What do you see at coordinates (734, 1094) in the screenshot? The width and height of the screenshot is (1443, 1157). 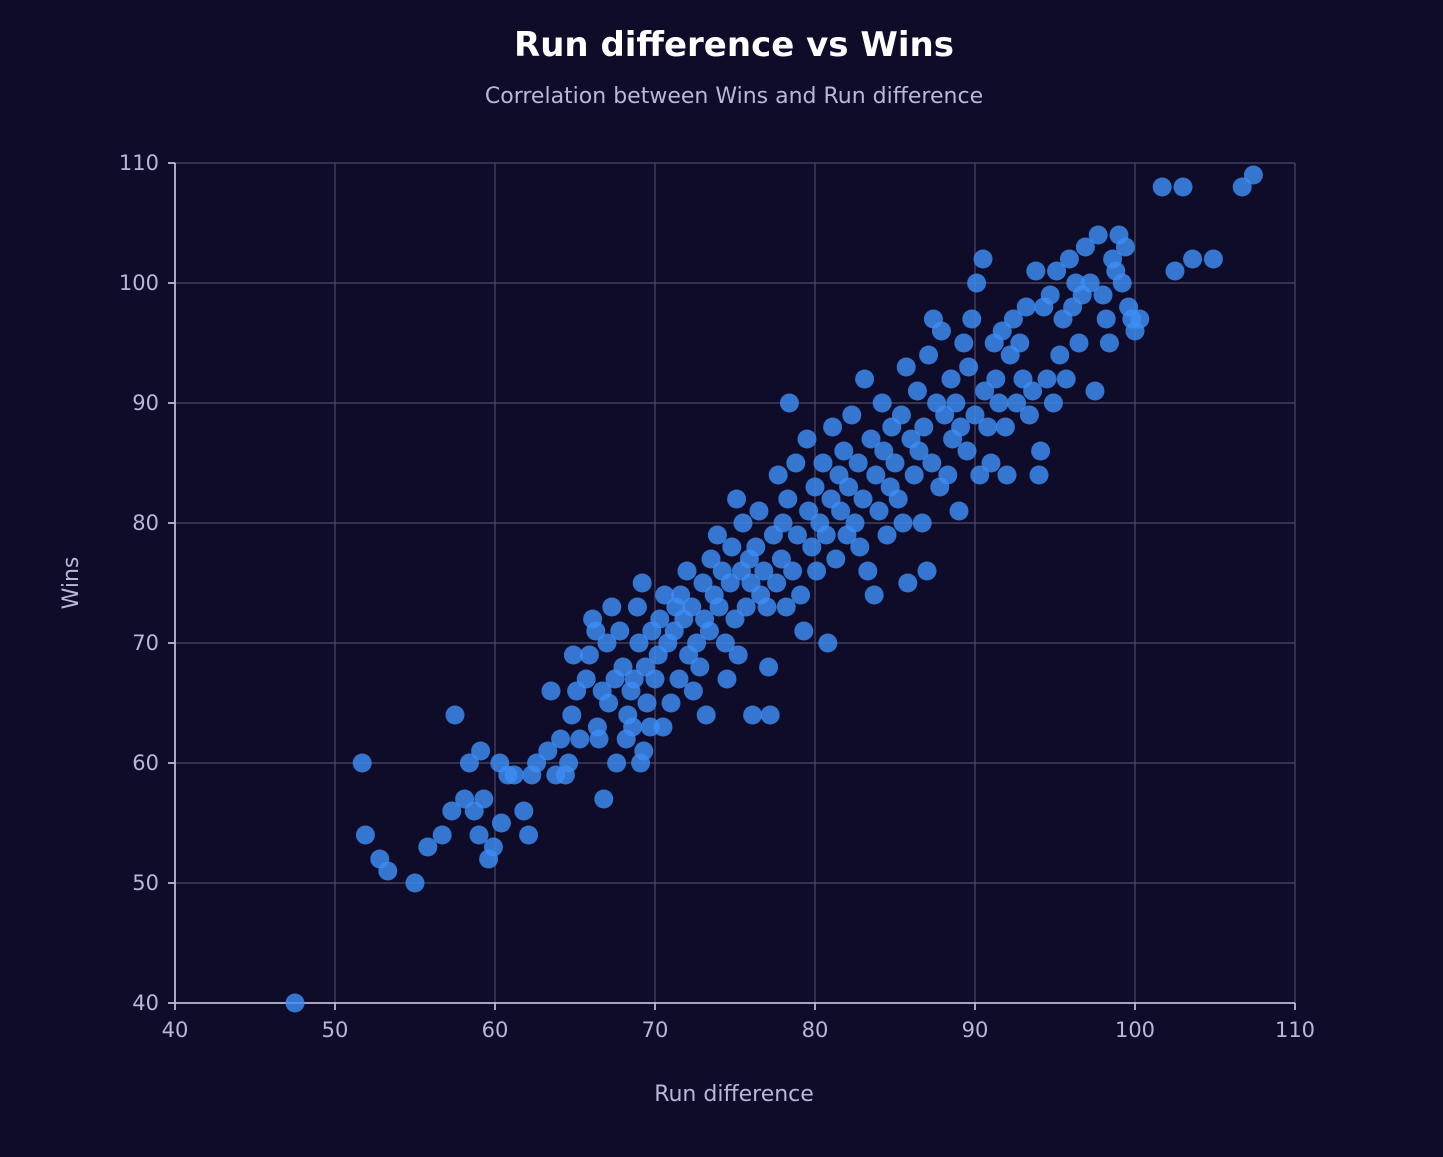 I see `x-axis-label: Run difference` at bounding box center [734, 1094].